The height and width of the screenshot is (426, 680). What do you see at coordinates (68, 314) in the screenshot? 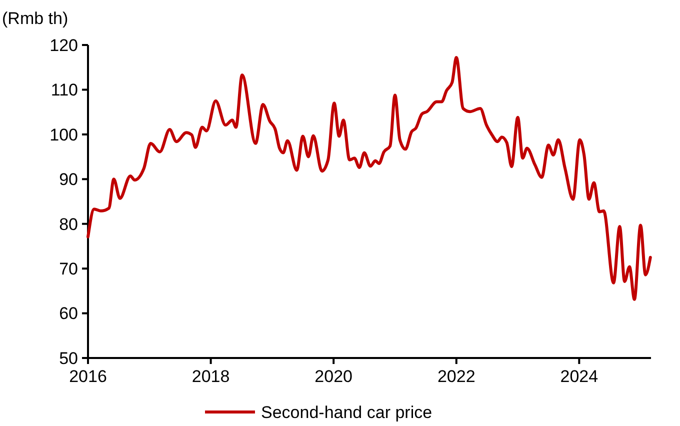
I see `y-tick-label: 60` at bounding box center [68, 314].